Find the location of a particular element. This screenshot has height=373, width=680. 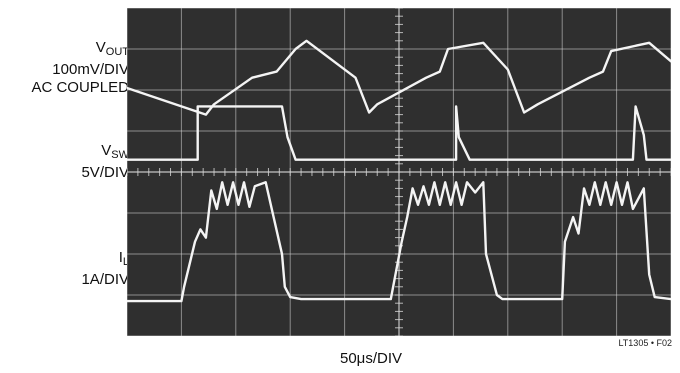

il-name: I is located at coordinates (120, 257).